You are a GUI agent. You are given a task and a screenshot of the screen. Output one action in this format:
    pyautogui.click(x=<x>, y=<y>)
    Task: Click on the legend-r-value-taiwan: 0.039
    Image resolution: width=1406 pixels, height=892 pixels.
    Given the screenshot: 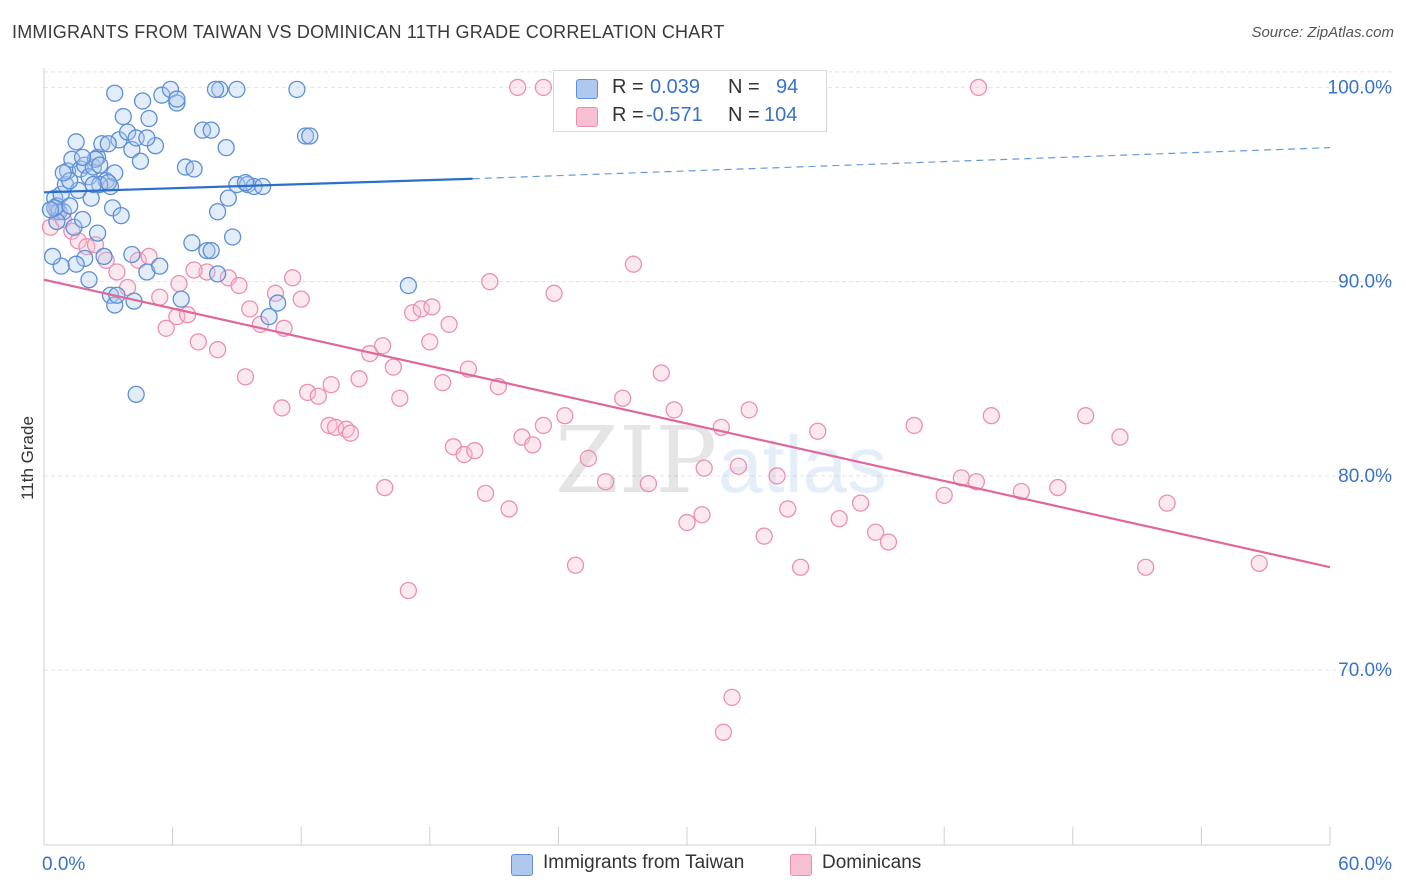 What is the action you would take?
    pyautogui.click(x=675, y=87)
    